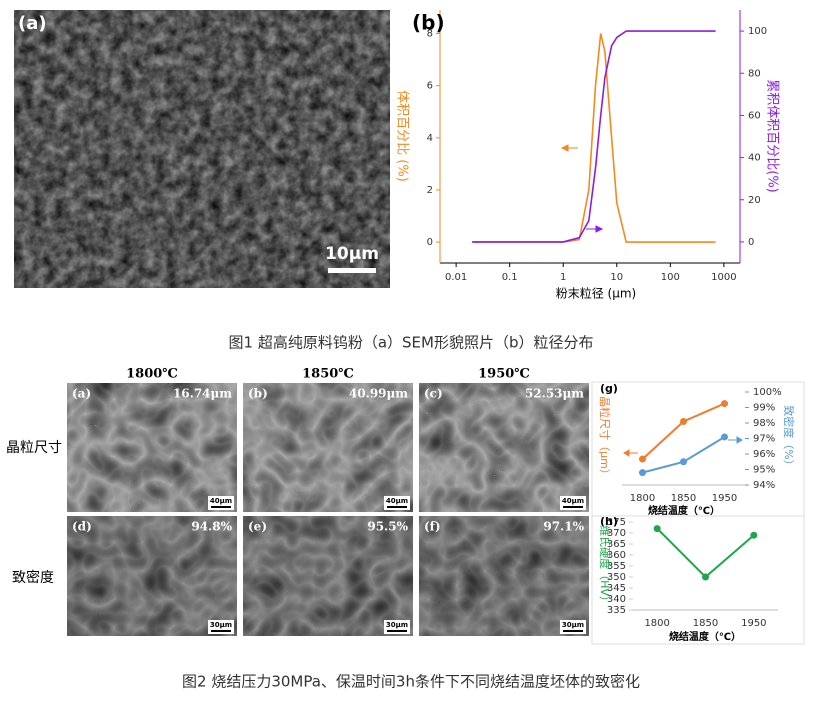  What do you see at coordinates (430, 138) in the screenshot?
I see `y-tick-label: 4` at bounding box center [430, 138].